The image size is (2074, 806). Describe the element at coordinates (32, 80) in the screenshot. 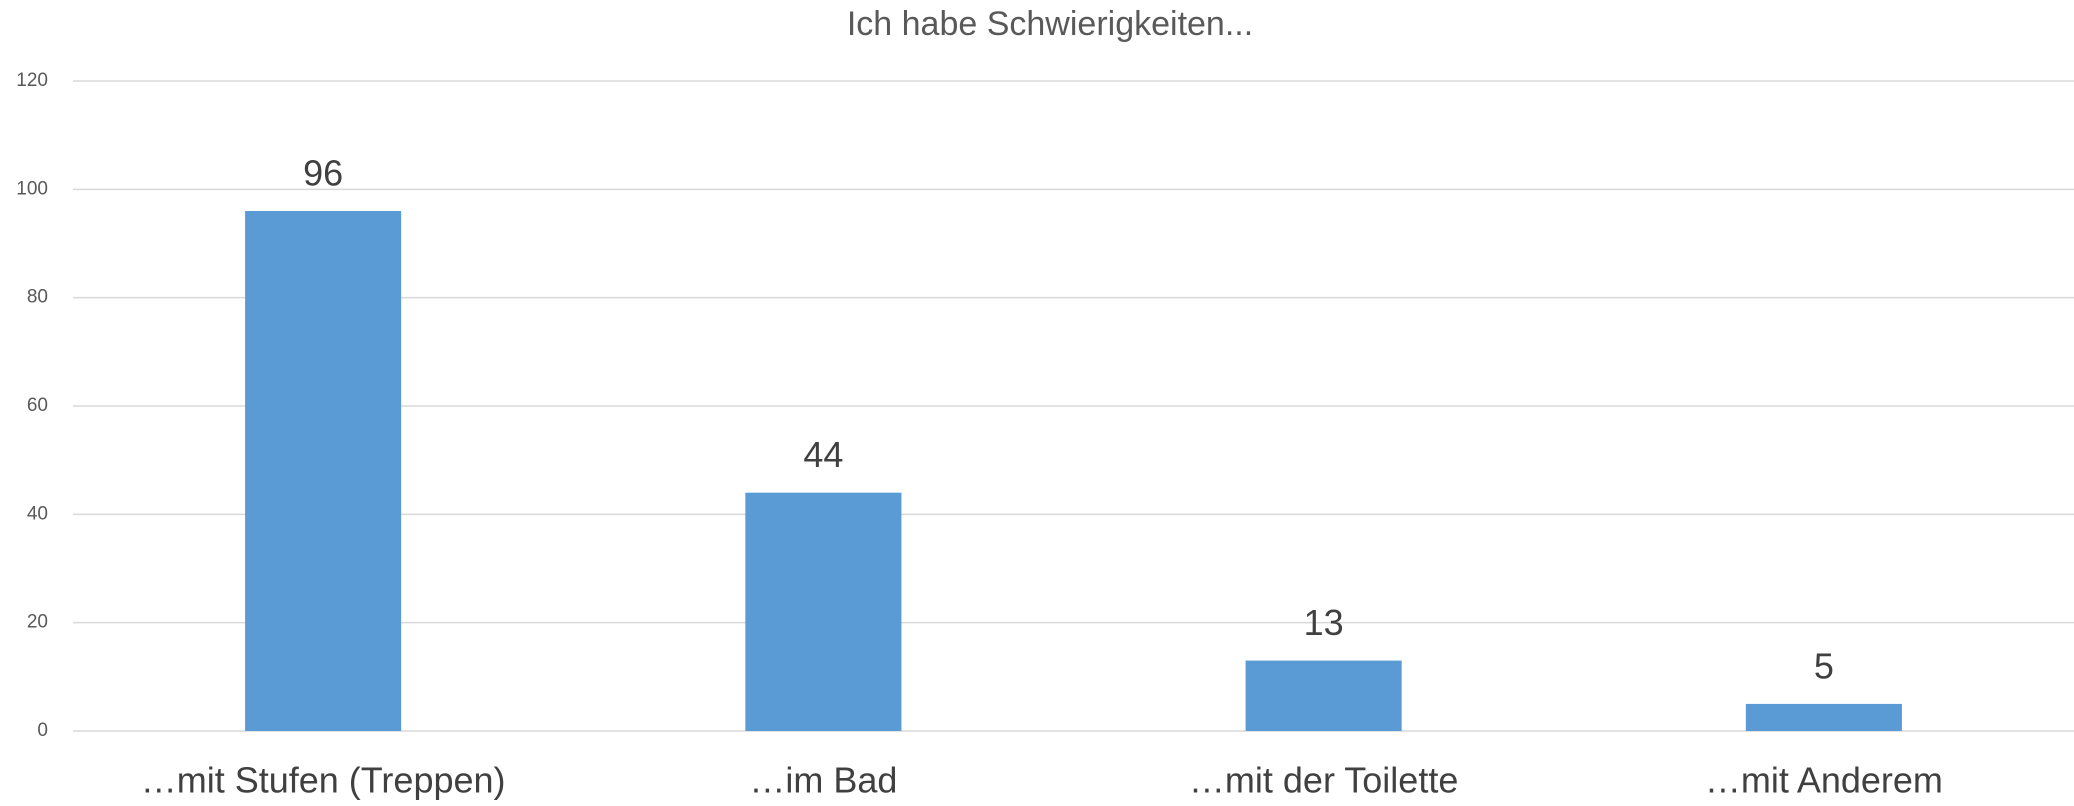

I see `y-tick-label: 120` at that location.